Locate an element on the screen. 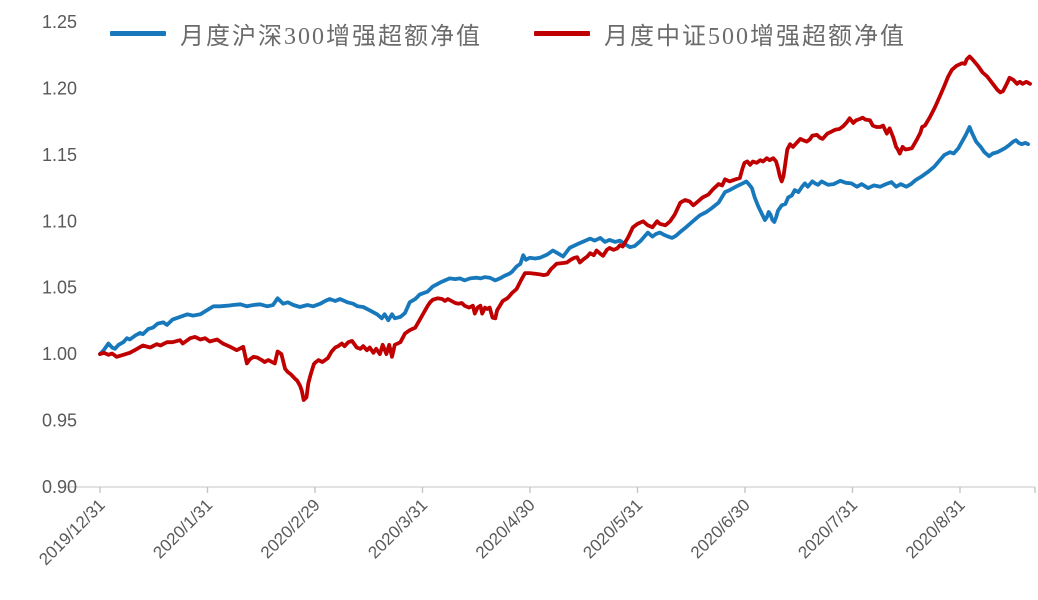 This screenshot has width=1038, height=600. y-tick-label: 0.95 is located at coordinates (59, 421).